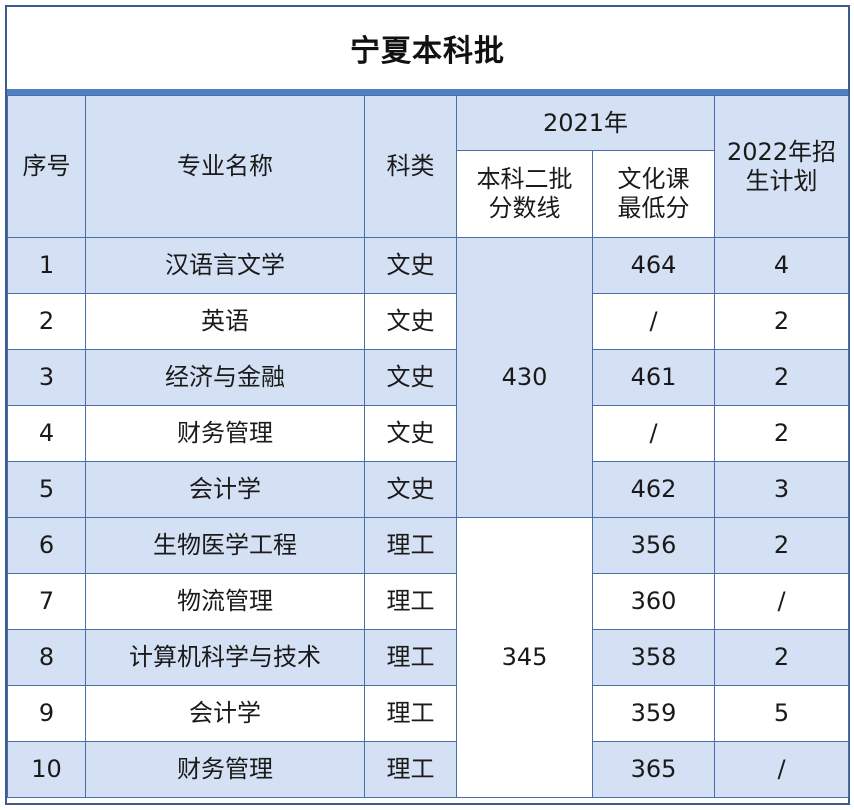 This screenshot has width=854, height=810. I want to click on table-row: 7 物流管理 理工 360 /, so click(428, 601).